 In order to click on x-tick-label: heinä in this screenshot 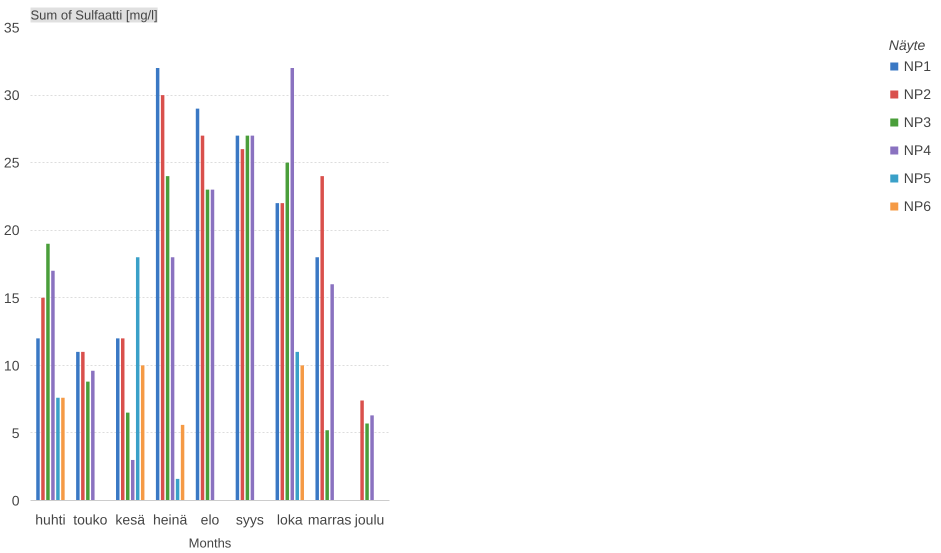, I will do `click(170, 520)`.